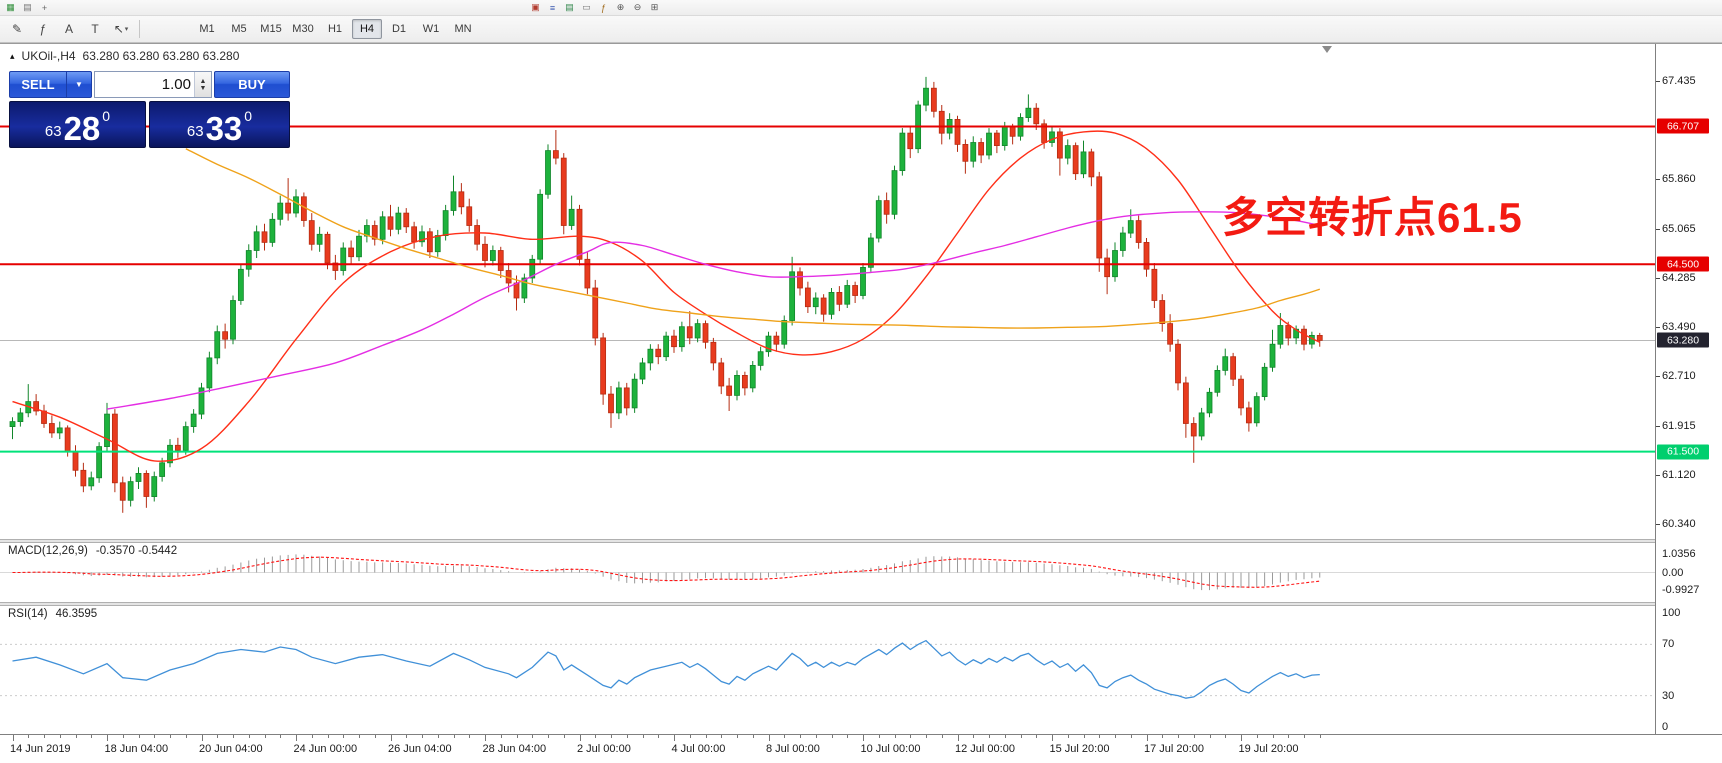  I want to click on timeframe-m15: M15, so click(271, 29).